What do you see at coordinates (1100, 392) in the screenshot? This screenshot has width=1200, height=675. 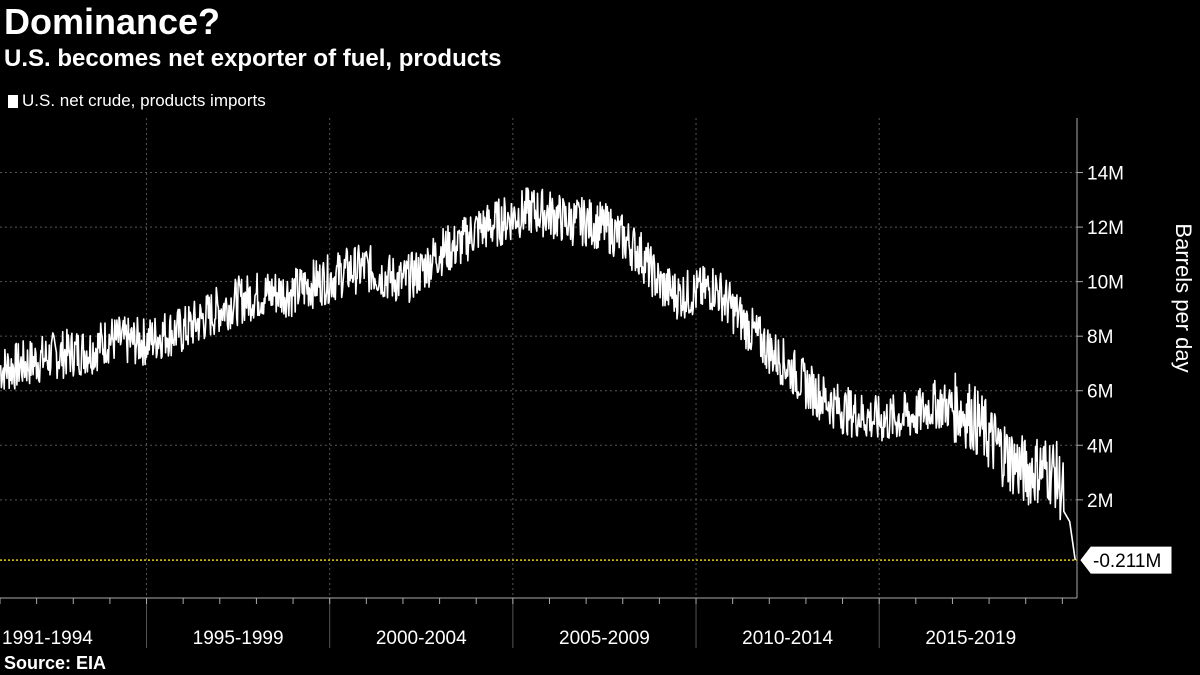 I see `y-tick-label: 6M` at bounding box center [1100, 392].